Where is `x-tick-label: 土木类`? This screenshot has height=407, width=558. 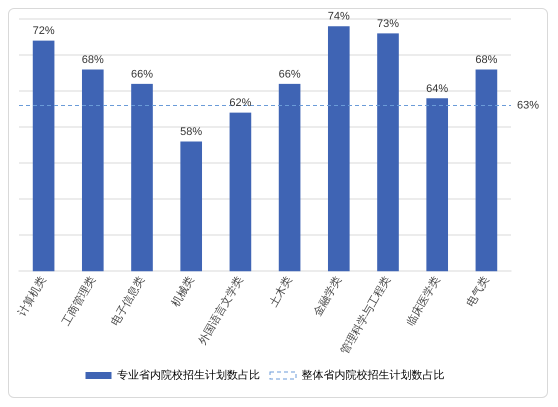
x-tick-label: 土木类 is located at coordinates (281, 292).